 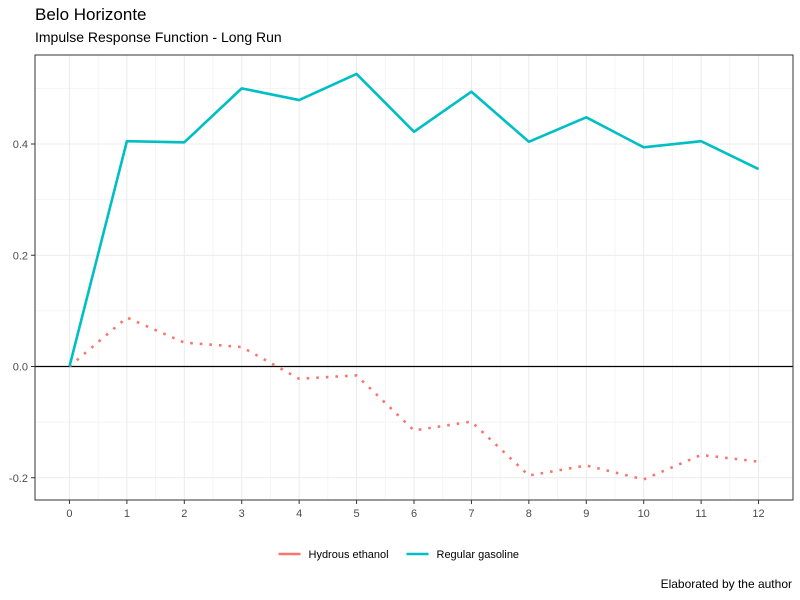 What do you see at coordinates (158, 37) in the screenshot?
I see `chart-subtitle: Impulse Response Function - Long Run` at bounding box center [158, 37].